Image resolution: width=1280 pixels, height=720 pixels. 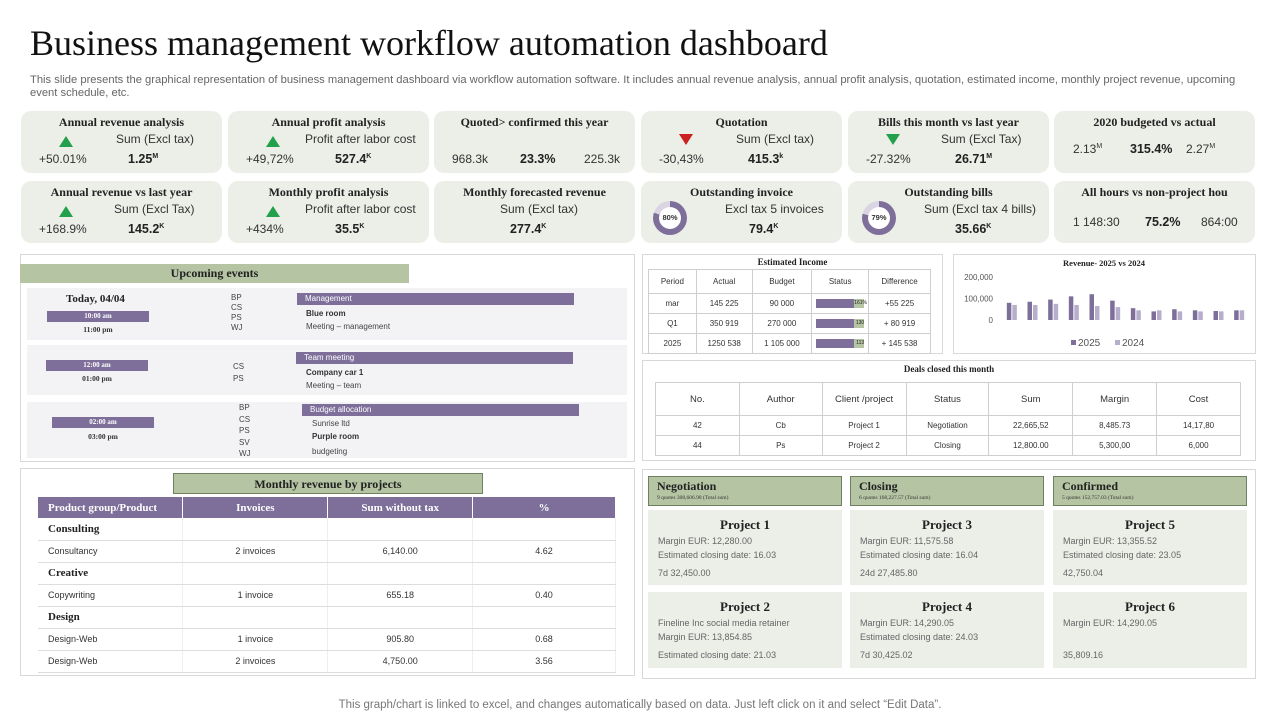 What do you see at coordinates (717, 555) in the screenshot?
I see `project-detail: Estimated closing date: 16.03` at bounding box center [717, 555].